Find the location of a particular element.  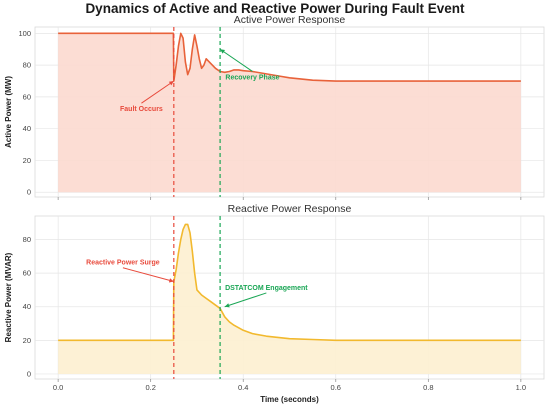

reactive-x-tick-label: 0.0 is located at coordinates (58, 387).